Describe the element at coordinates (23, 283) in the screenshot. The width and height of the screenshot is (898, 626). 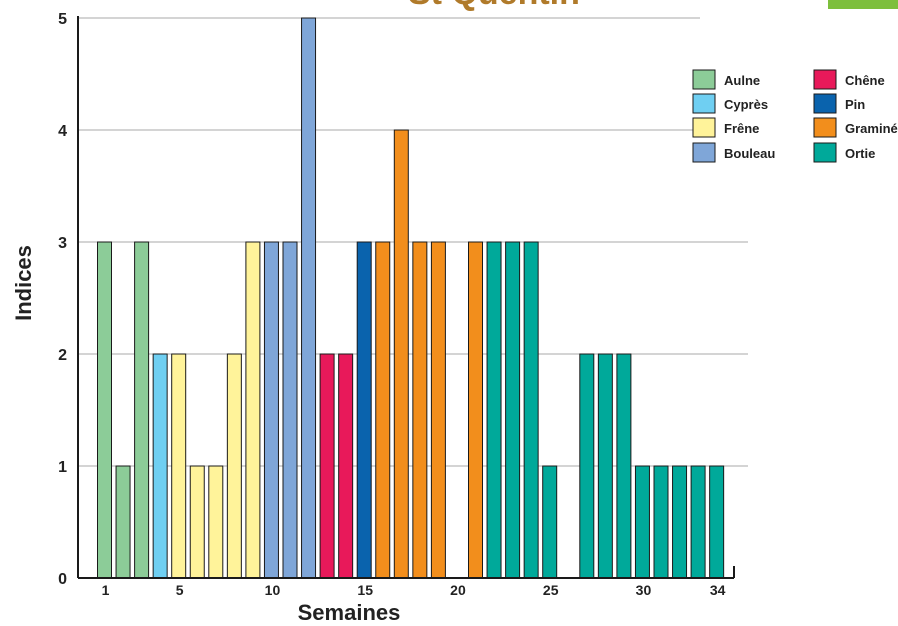
I see `y-axis-title: Indices` at that location.